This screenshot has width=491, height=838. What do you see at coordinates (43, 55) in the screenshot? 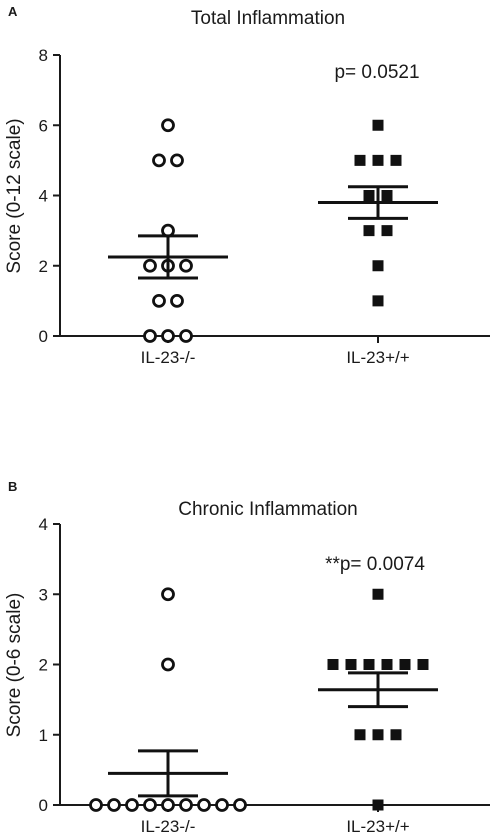
I see `y-tick-label: 8` at bounding box center [43, 55].